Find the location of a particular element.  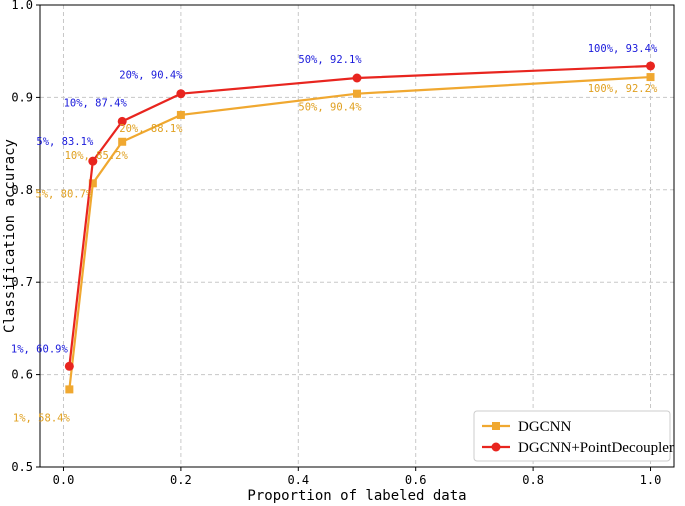

legend-marker-circle is located at coordinates (496, 447).